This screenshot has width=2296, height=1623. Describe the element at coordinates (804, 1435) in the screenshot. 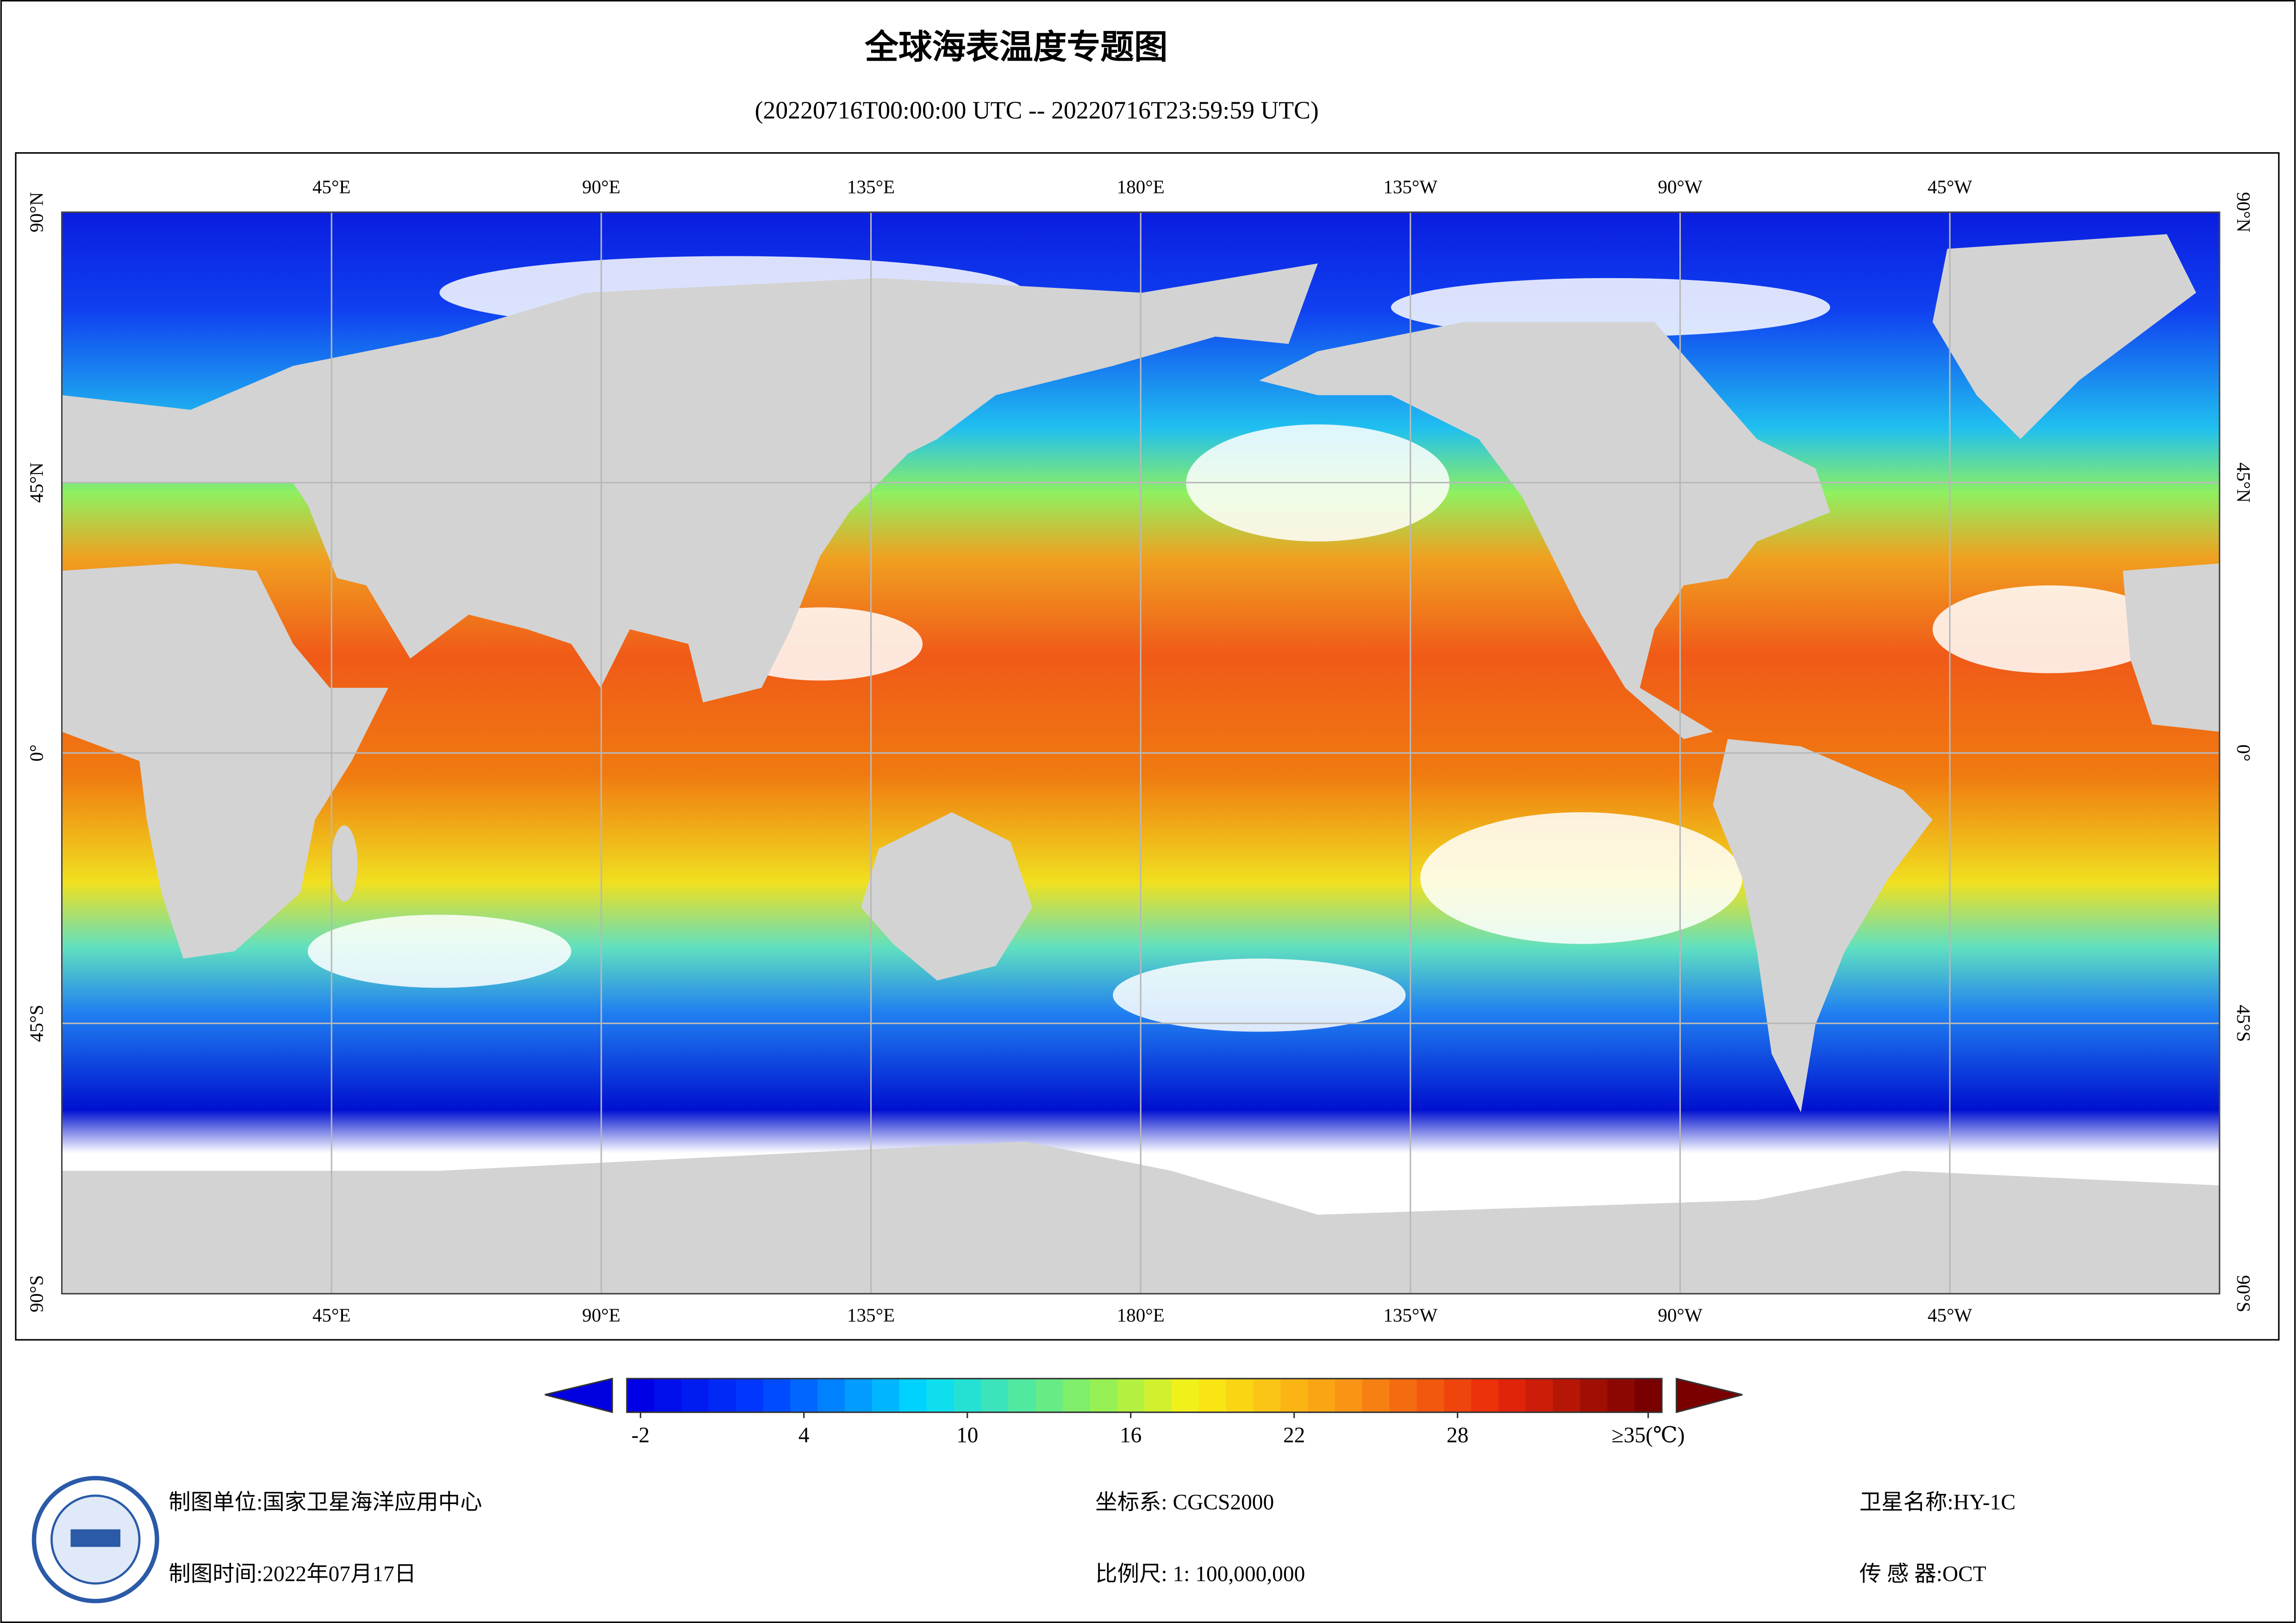

I see `colorbar-tick-label: 4` at that location.